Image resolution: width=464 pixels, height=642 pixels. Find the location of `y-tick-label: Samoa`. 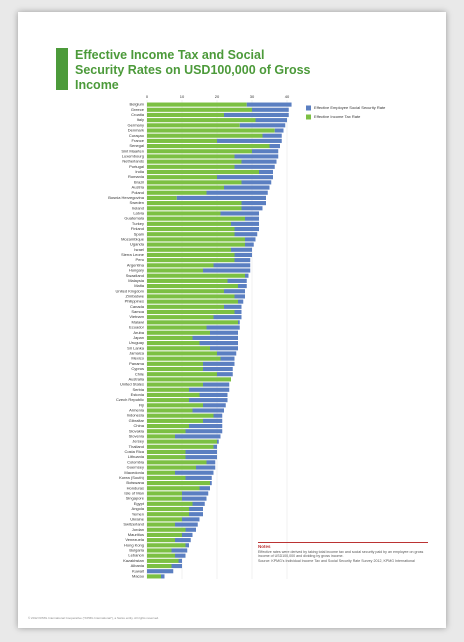

y-tick-label: Samoa is located at coordinates (137, 311).